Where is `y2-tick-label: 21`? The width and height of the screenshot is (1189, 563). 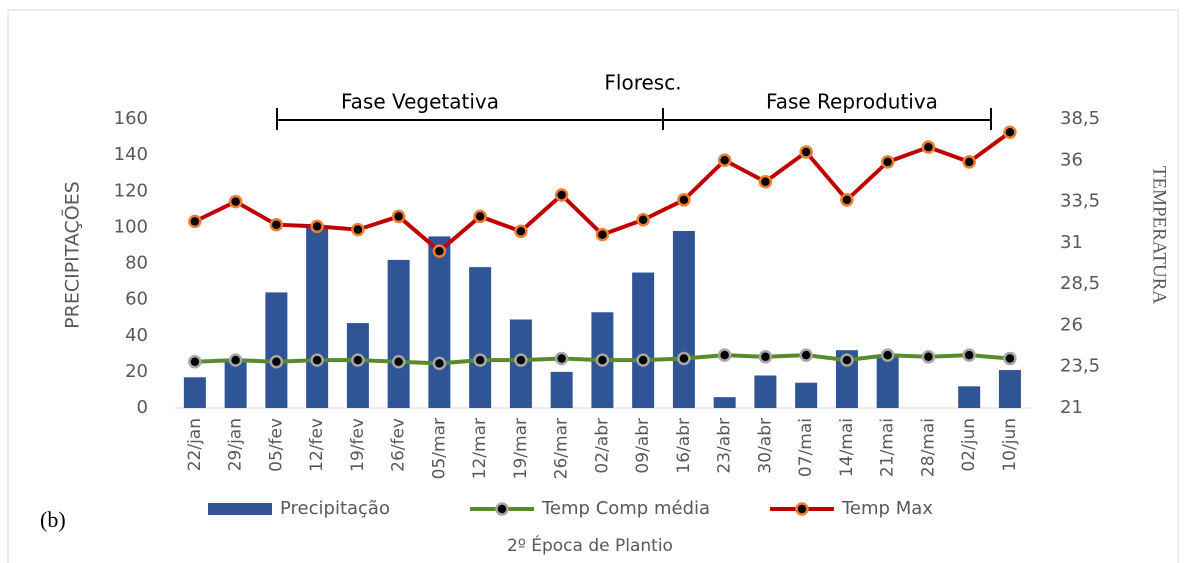
y2-tick-label: 21 is located at coordinates (1071, 407).